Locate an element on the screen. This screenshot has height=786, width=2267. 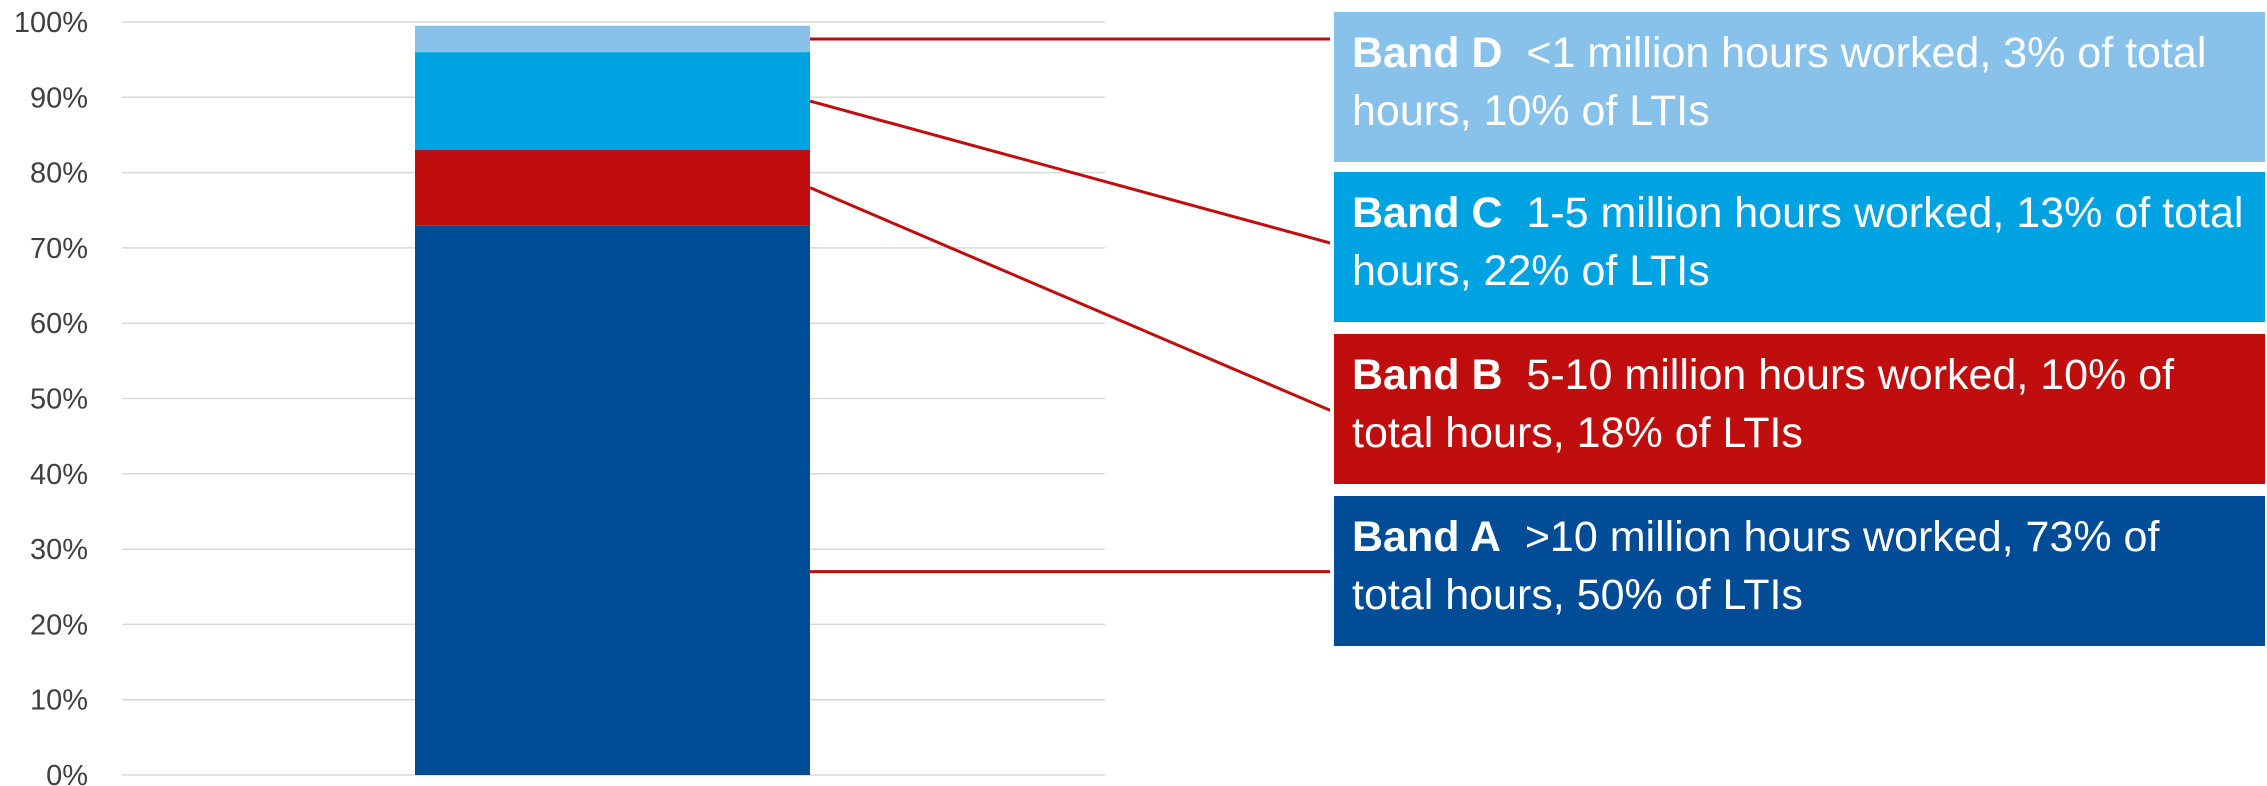
y-tick-label: 20% is located at coordinates (59, 625).